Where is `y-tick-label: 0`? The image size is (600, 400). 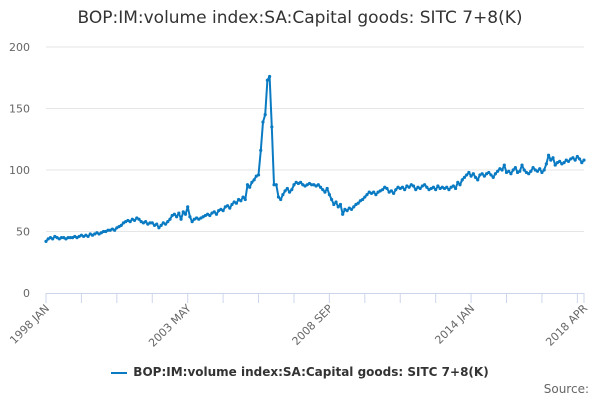
y-tick-label: 0 is located at coordinates (26, 293).